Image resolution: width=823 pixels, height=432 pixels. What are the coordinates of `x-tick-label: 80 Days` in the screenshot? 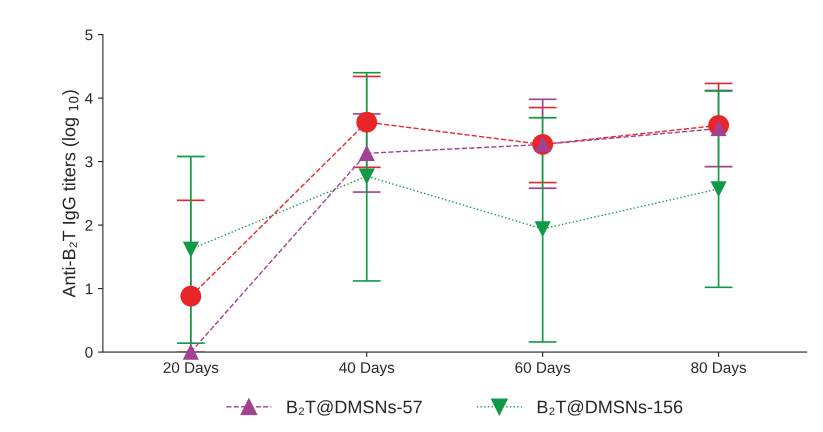 It's located at (718, 369).